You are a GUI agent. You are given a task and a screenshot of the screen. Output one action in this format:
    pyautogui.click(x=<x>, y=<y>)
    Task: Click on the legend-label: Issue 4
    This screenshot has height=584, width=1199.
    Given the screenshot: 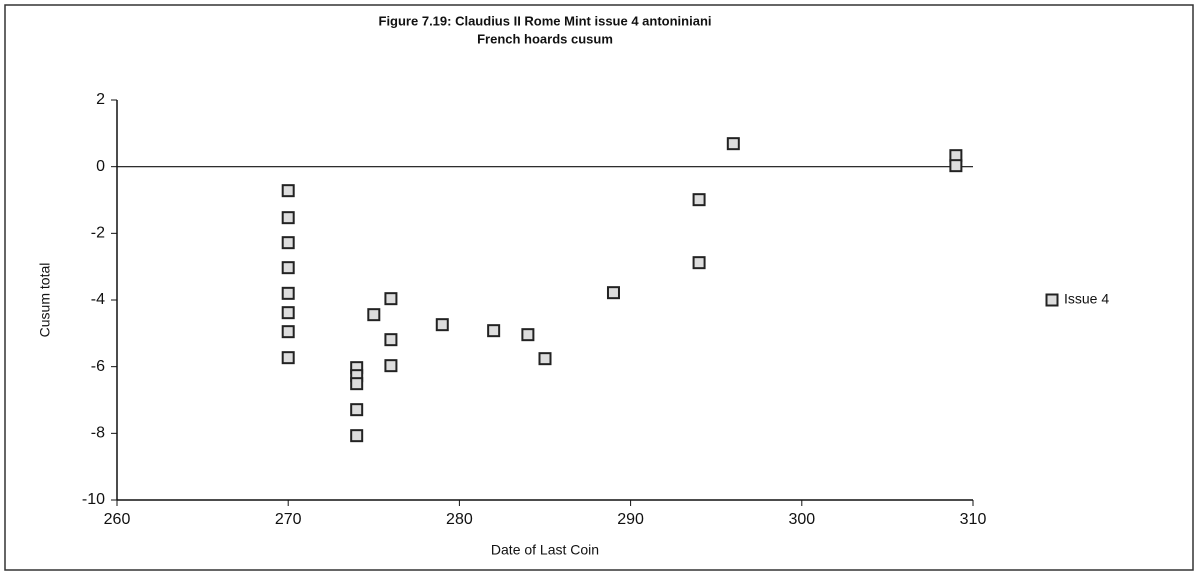 What is the action you would take?
    pyautogui.click(x=1086, y=299)
    